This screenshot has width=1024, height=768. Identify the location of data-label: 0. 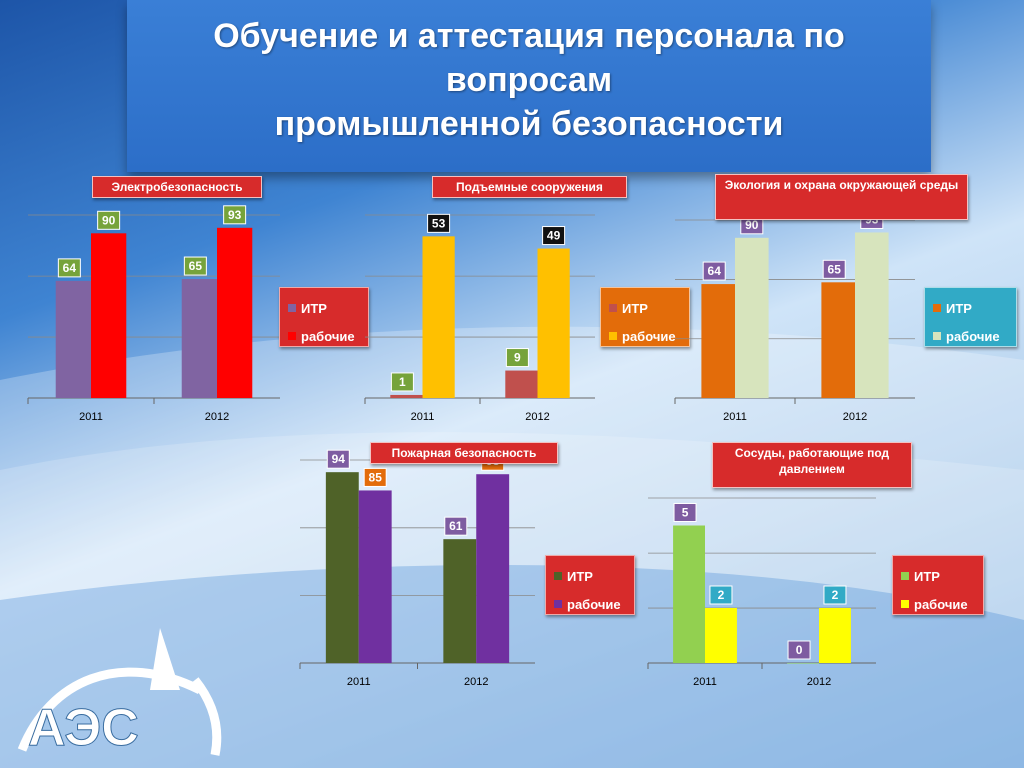
(799, 650).